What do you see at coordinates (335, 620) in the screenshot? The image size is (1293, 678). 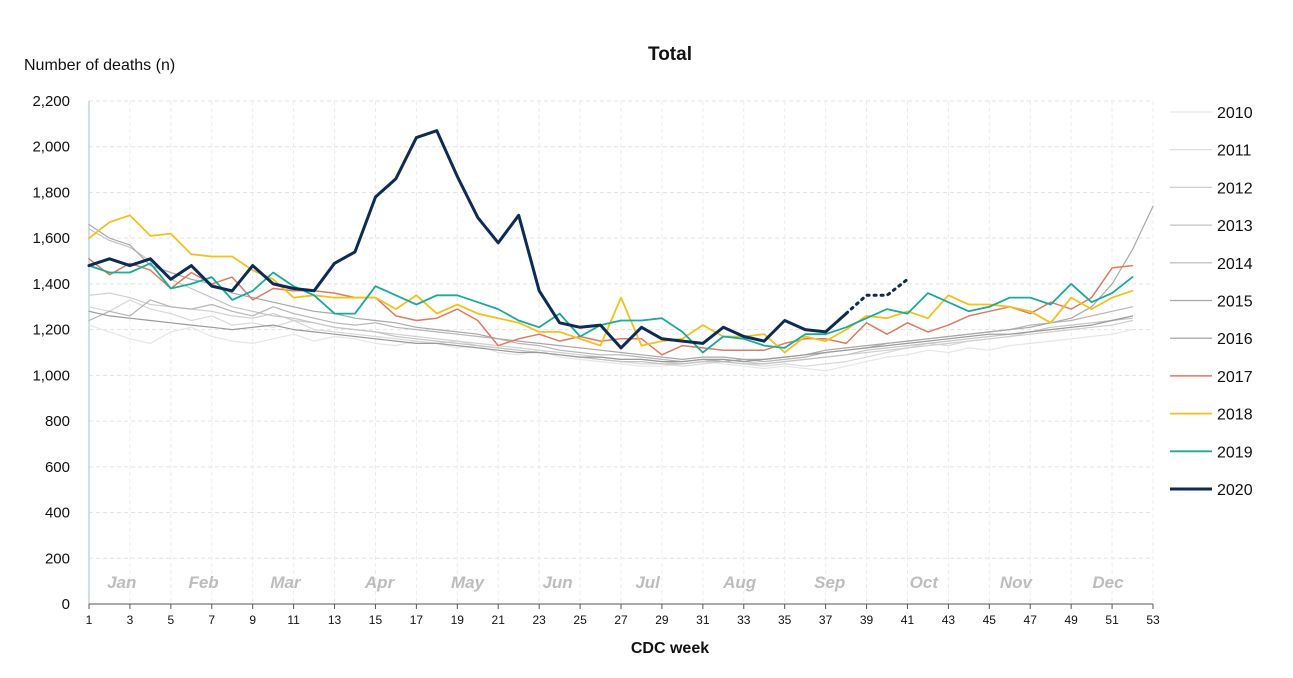 I see `x-tick-label: 13` at bounding box center [335, 620].